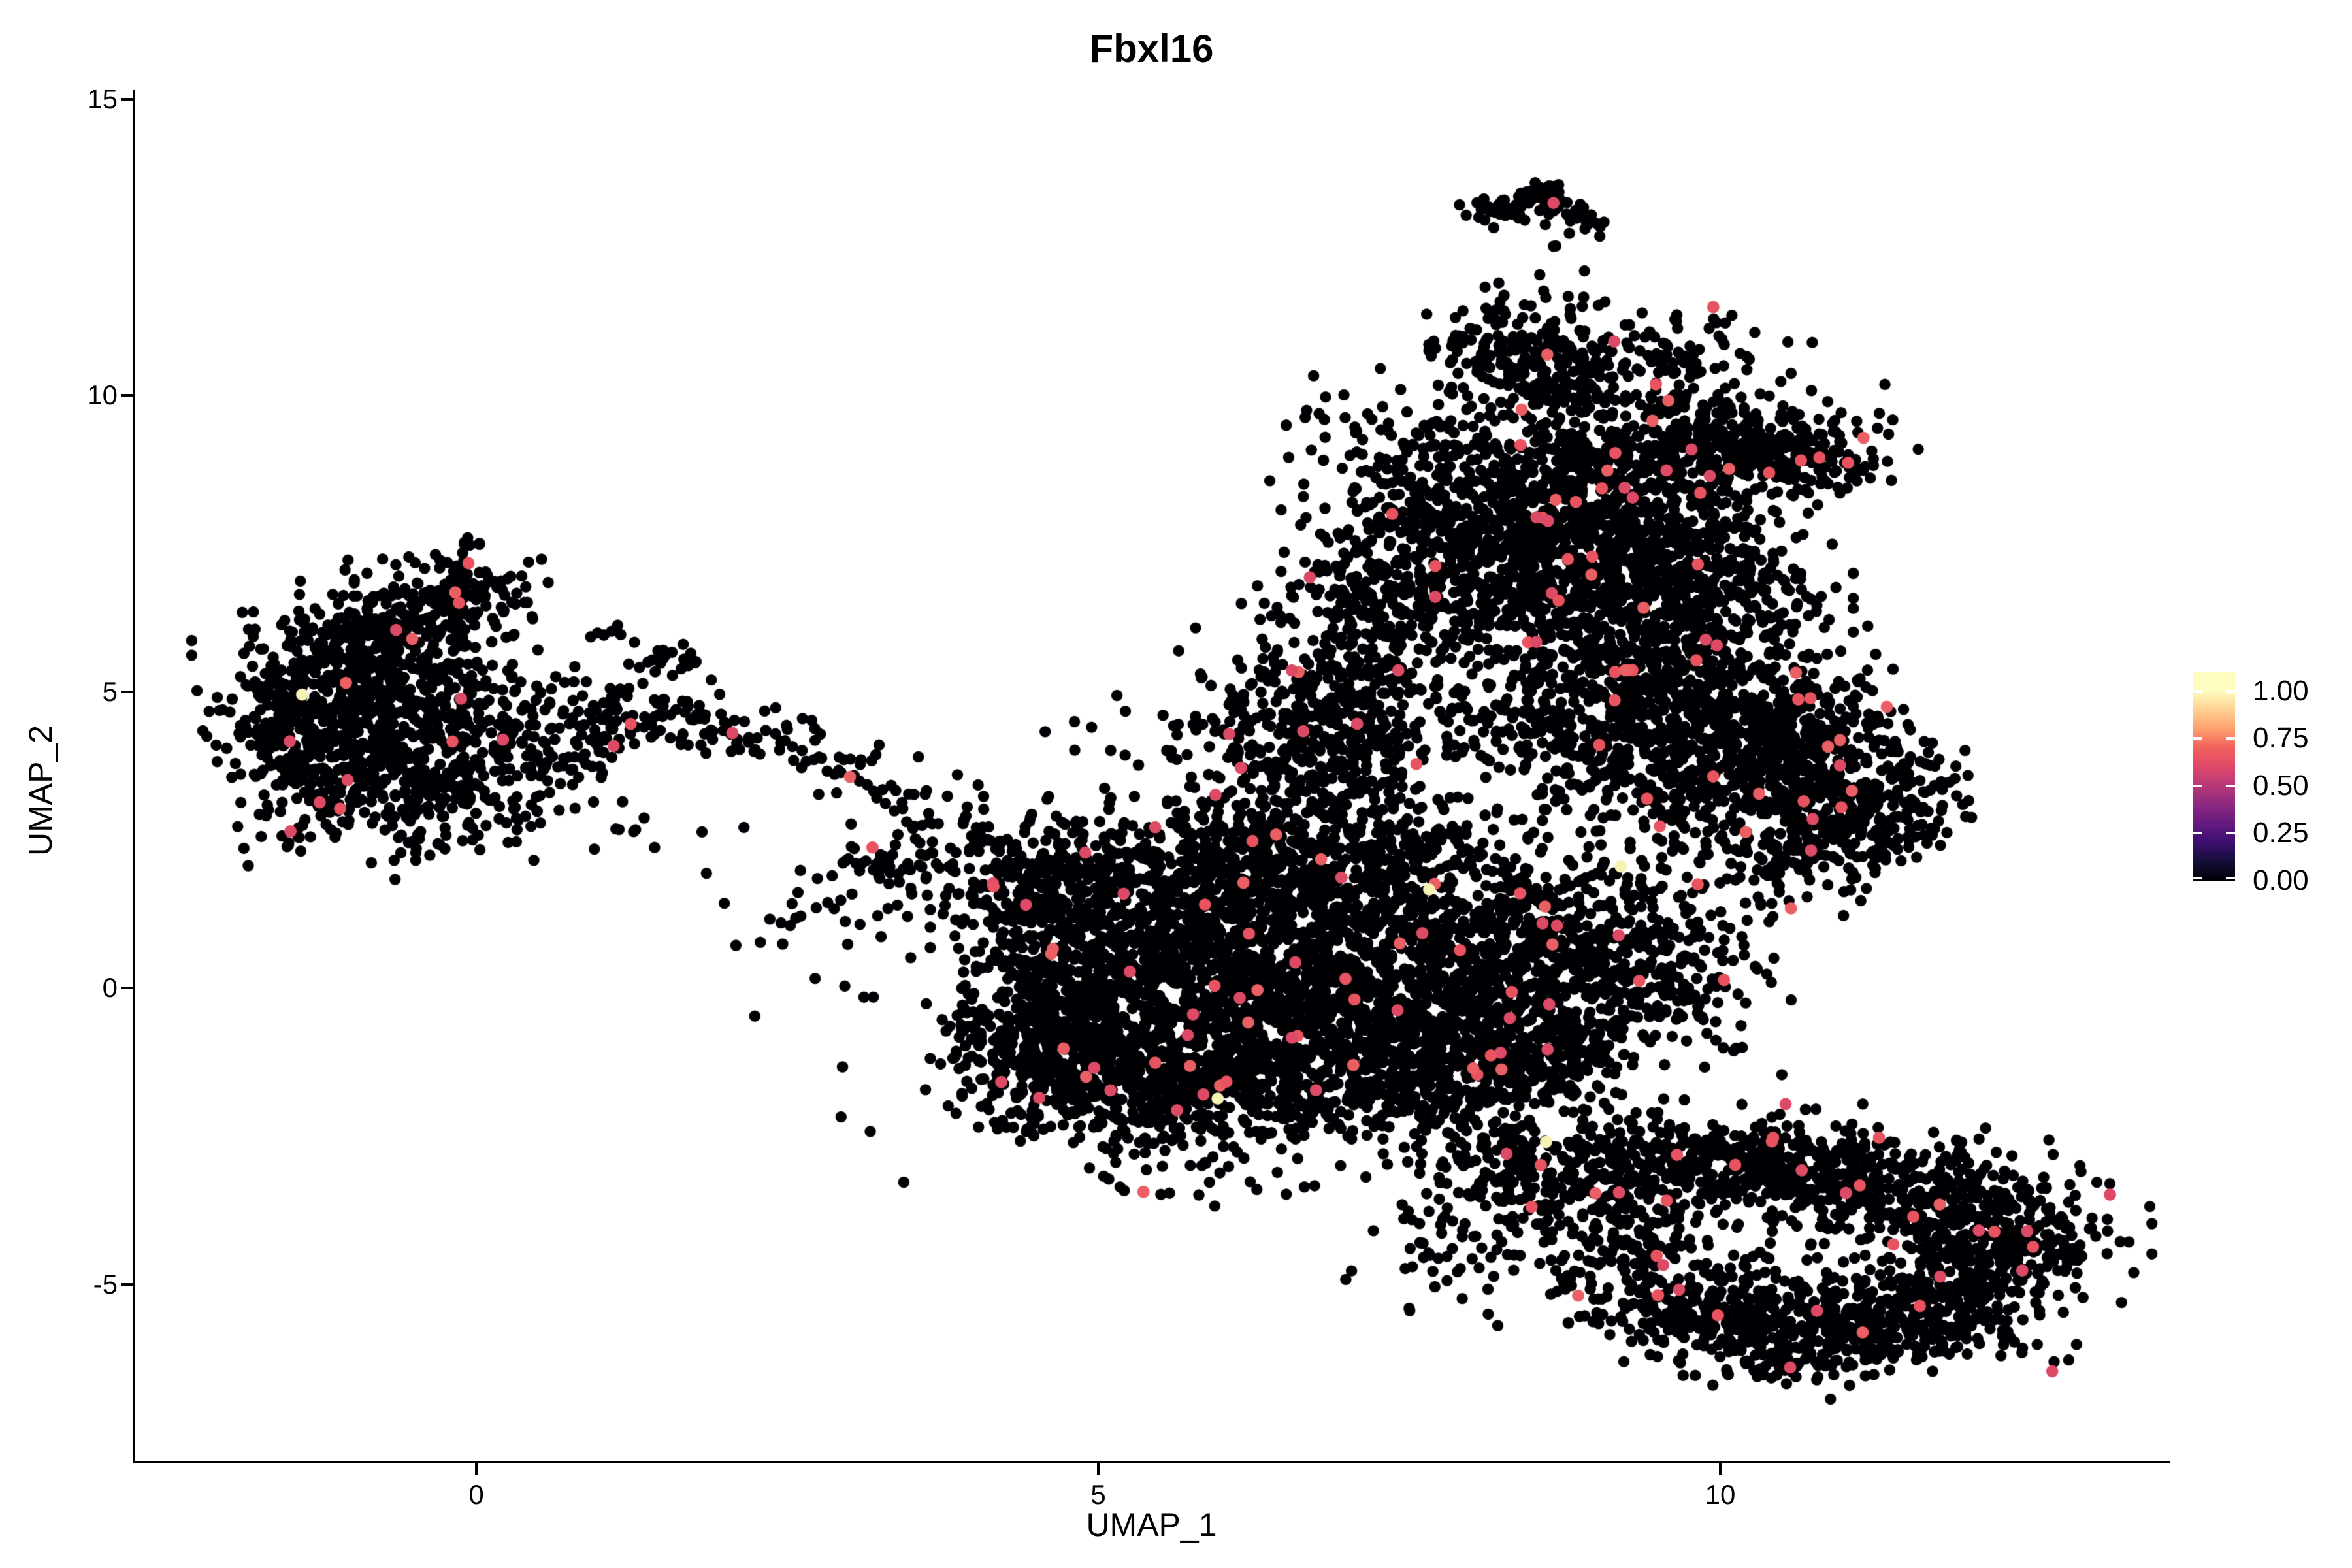 The width and height of the screenshot is (2352, 1568). I want to click on y-tick-label: -5, so click(105, 1283).